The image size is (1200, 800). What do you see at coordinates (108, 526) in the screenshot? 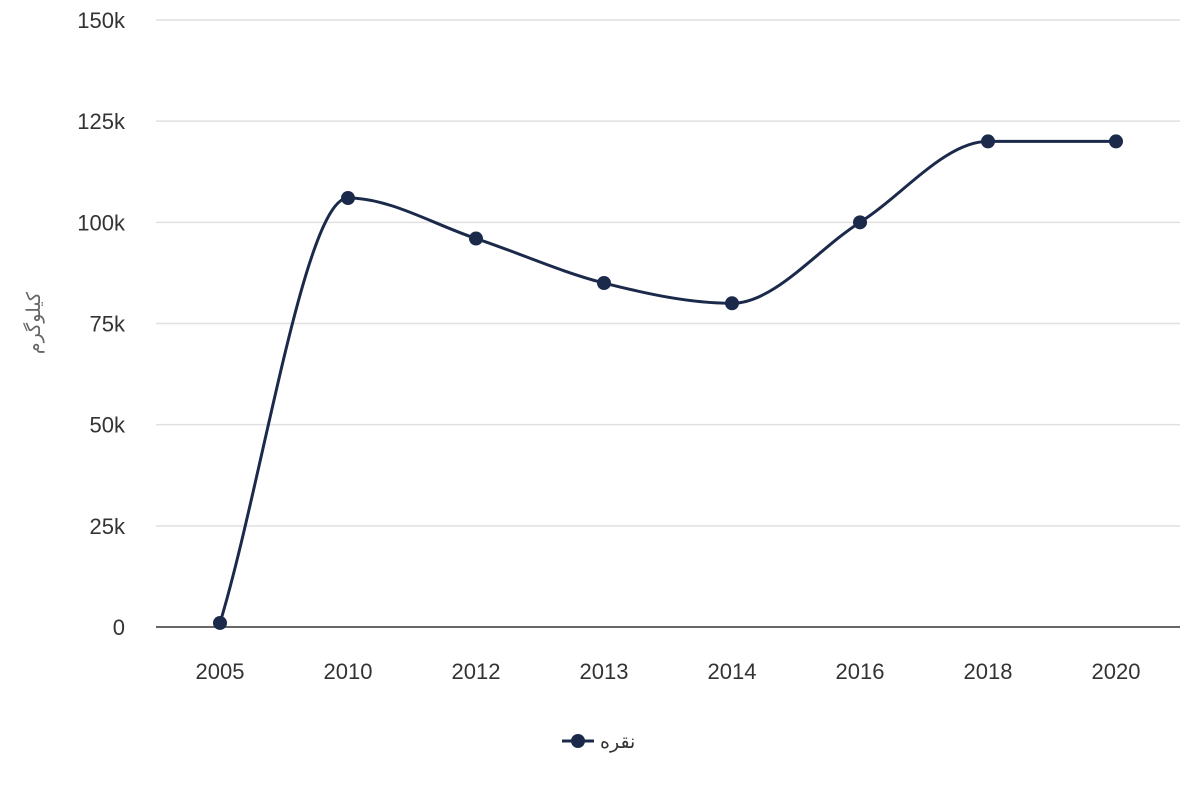
I see `y-tick-label: 25k` at bounding box center [108, 526].